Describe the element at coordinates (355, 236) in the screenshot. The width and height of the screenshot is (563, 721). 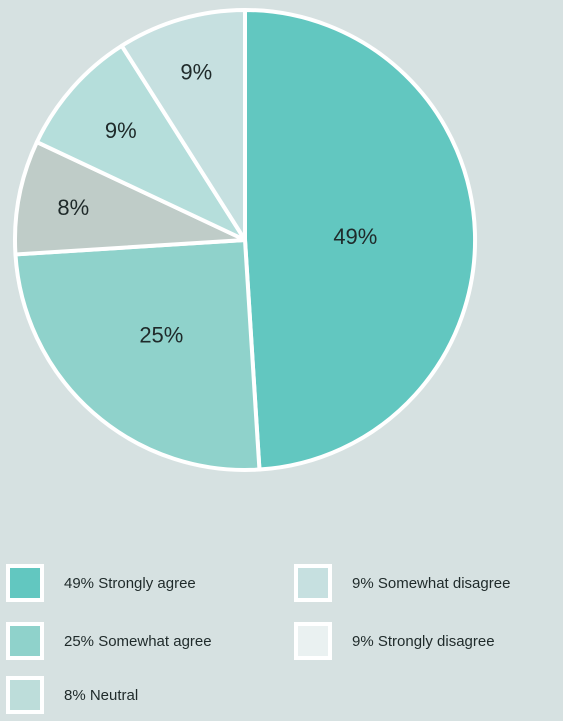
I see `pie-label-strongly-agree: 49%` at that location.